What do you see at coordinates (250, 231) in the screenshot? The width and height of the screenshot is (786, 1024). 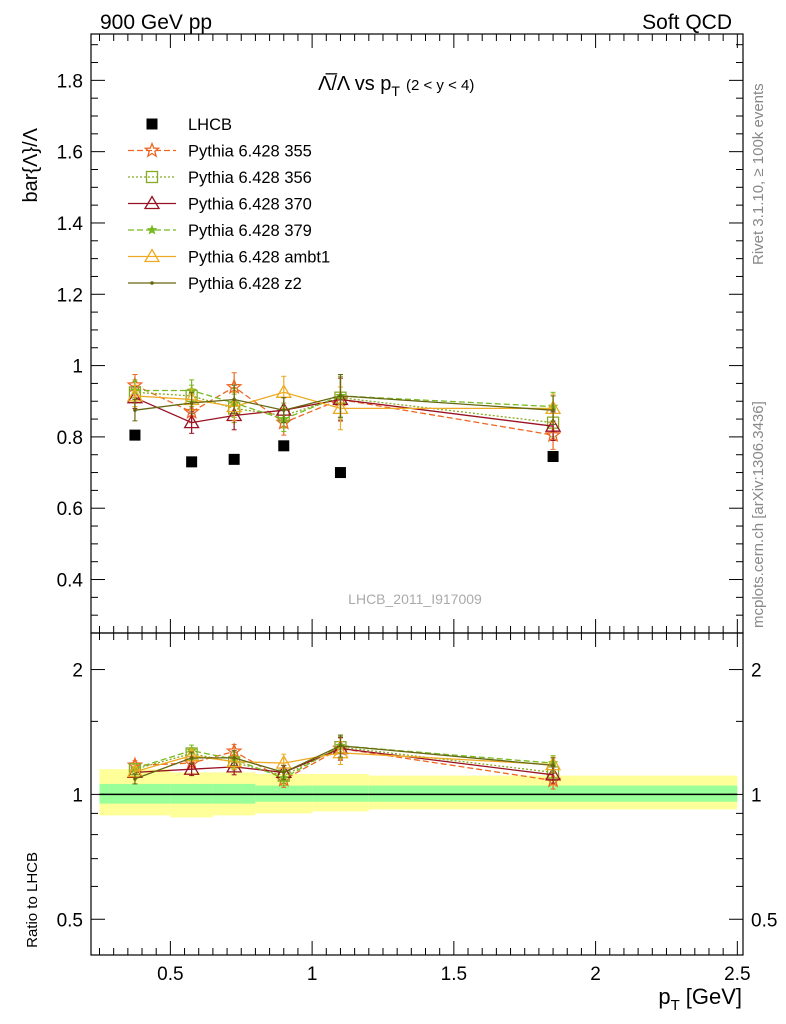 I see `legend-label: Pythia 6.428 379` at bounding box center [250, 231].